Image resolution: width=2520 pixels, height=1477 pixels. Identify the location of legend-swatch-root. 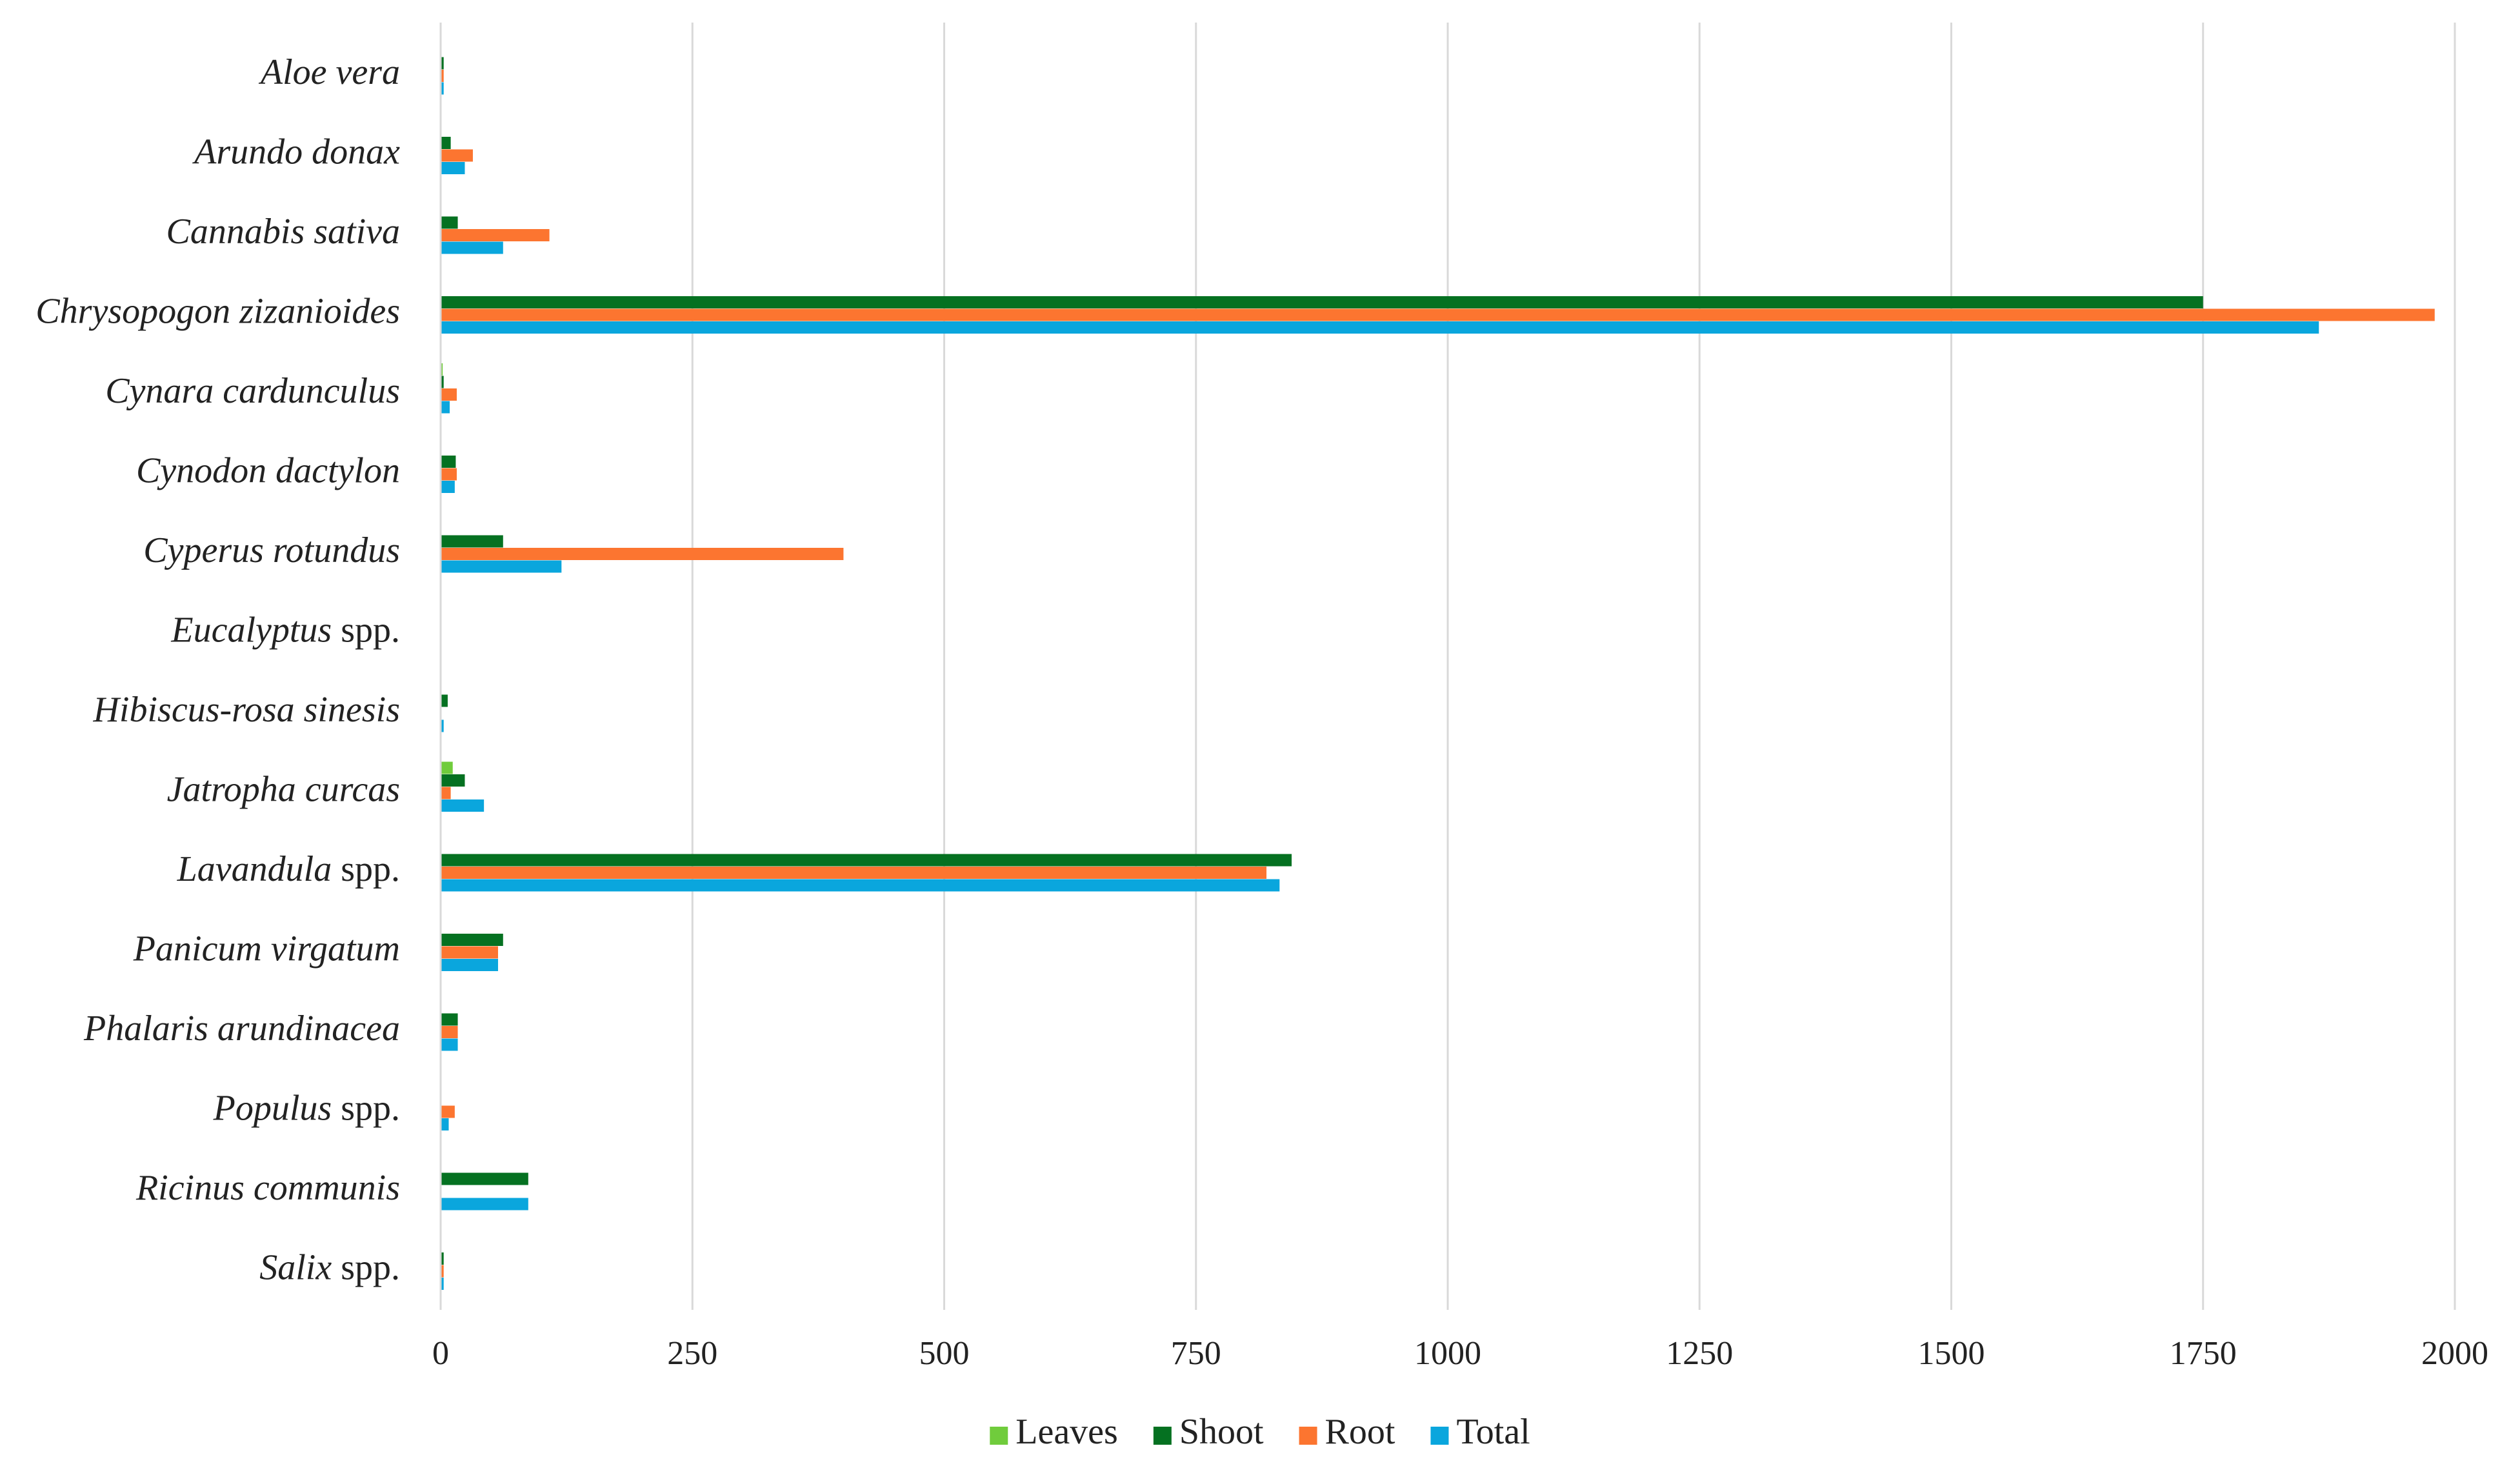
(1308, 1436).